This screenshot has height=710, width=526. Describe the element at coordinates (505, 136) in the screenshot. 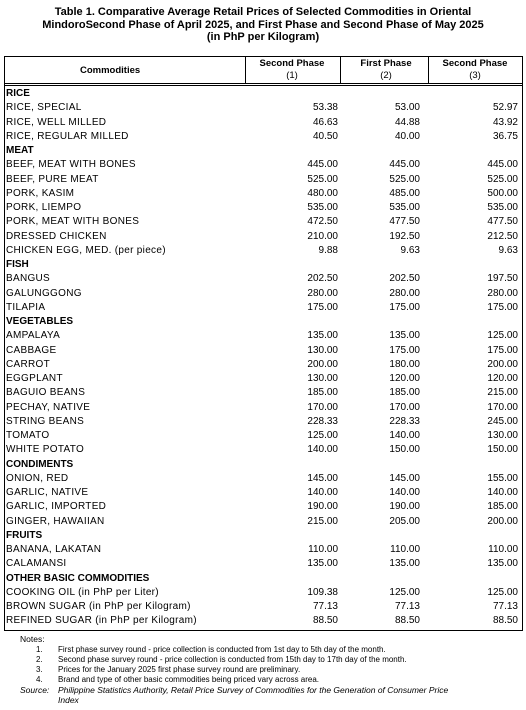

I see `price: 36.75` at that location.